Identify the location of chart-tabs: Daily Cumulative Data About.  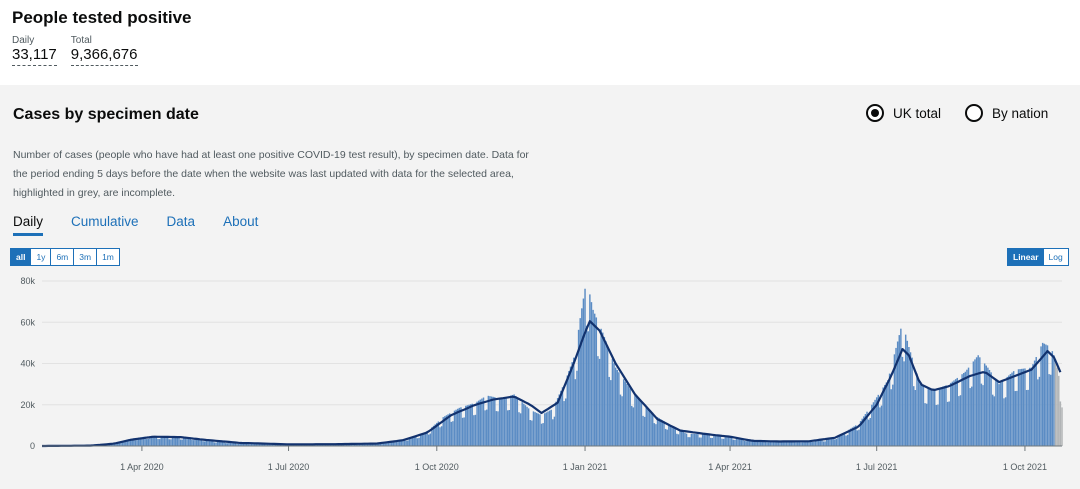
(135, 225).